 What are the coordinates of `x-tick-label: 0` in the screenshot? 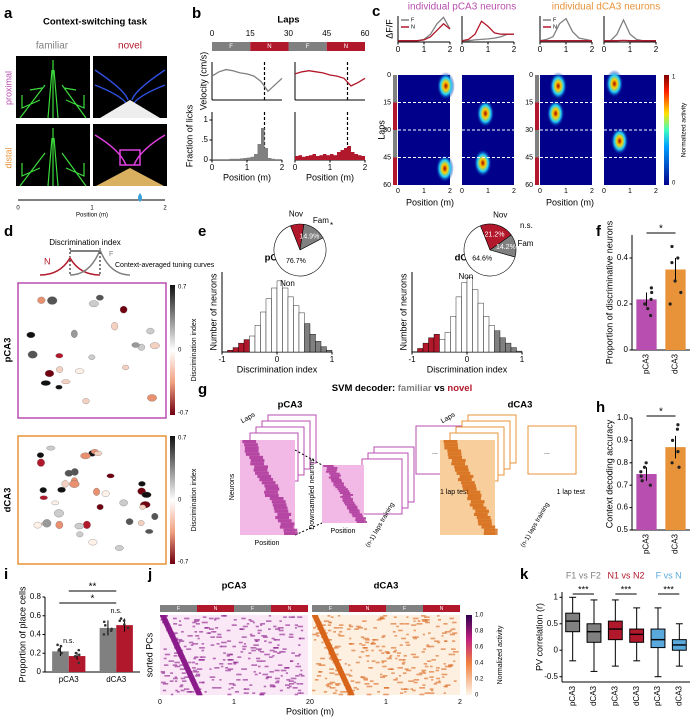 It's located at (462, 191).